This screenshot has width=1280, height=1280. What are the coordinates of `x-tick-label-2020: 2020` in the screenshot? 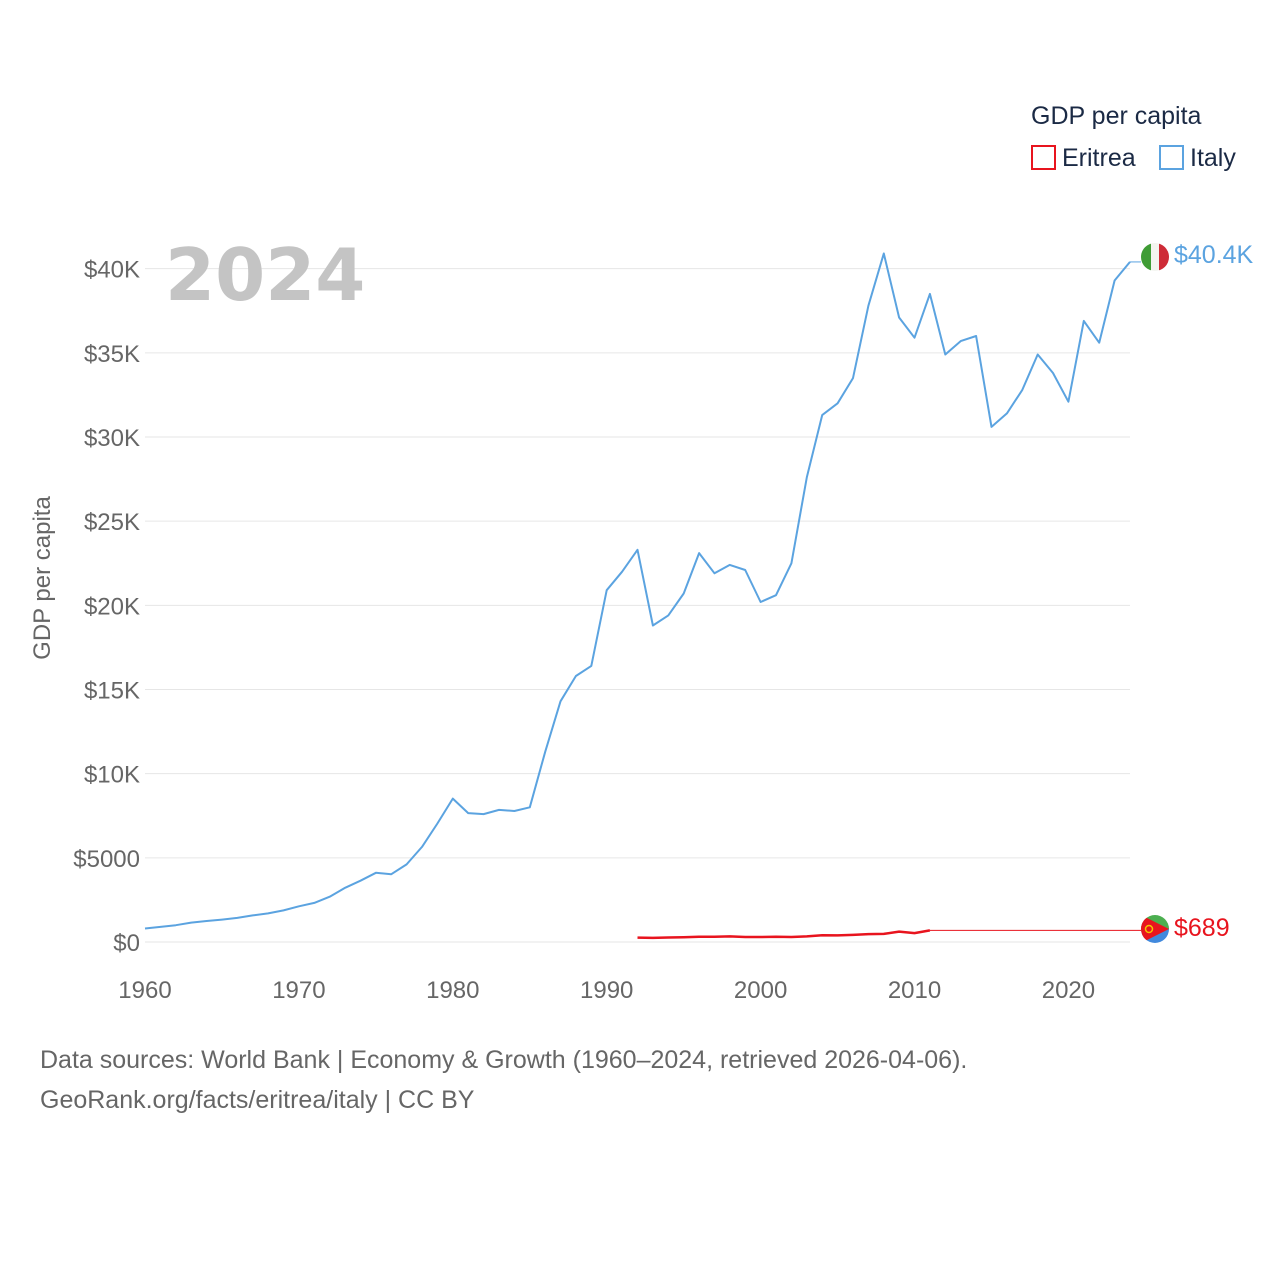 It's located at (1068, 990).